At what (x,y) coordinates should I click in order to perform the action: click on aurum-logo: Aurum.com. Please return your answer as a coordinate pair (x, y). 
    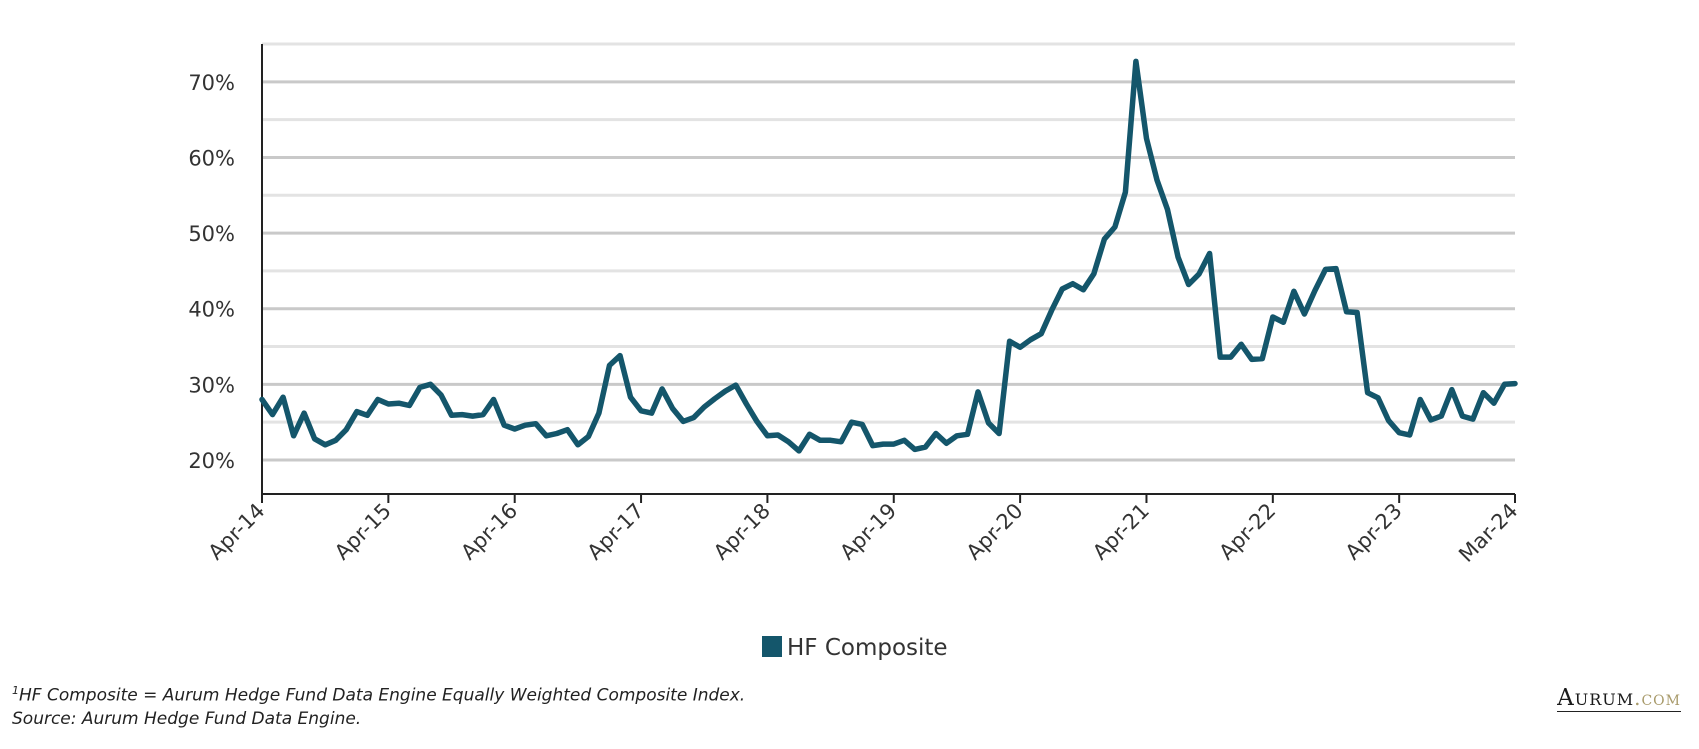
    Looking at the image, I should click on (1619, 699).